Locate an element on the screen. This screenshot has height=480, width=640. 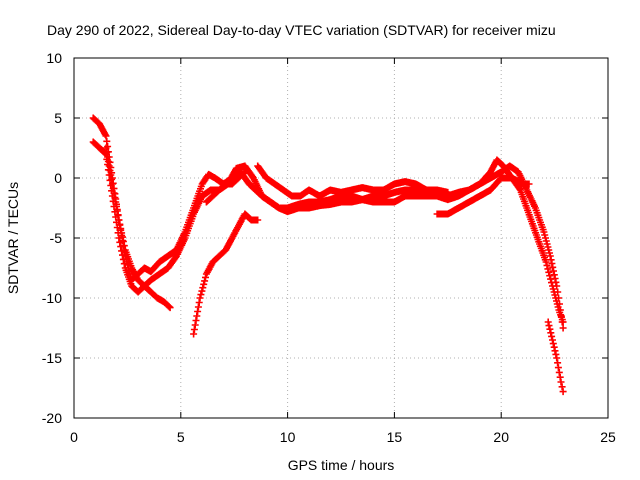
y-tick-label: 0 is located at coordinates (58, 178).